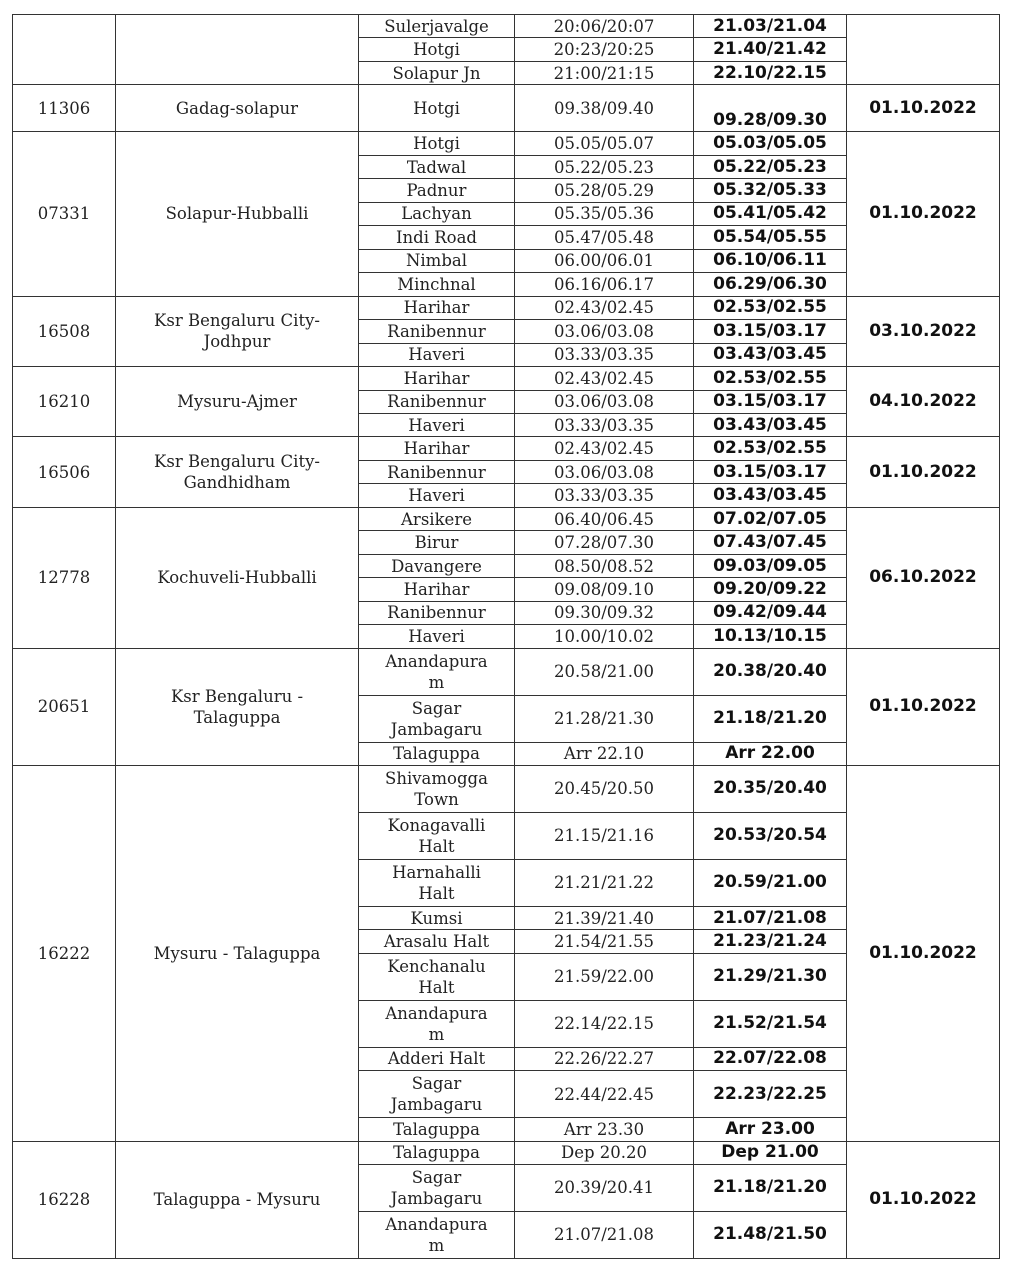 This screenshot has width=1035, height=1280. Describe the element at coordinates (64, 108) in the screenshot. I see `train-number-cell: 11306` at that location.